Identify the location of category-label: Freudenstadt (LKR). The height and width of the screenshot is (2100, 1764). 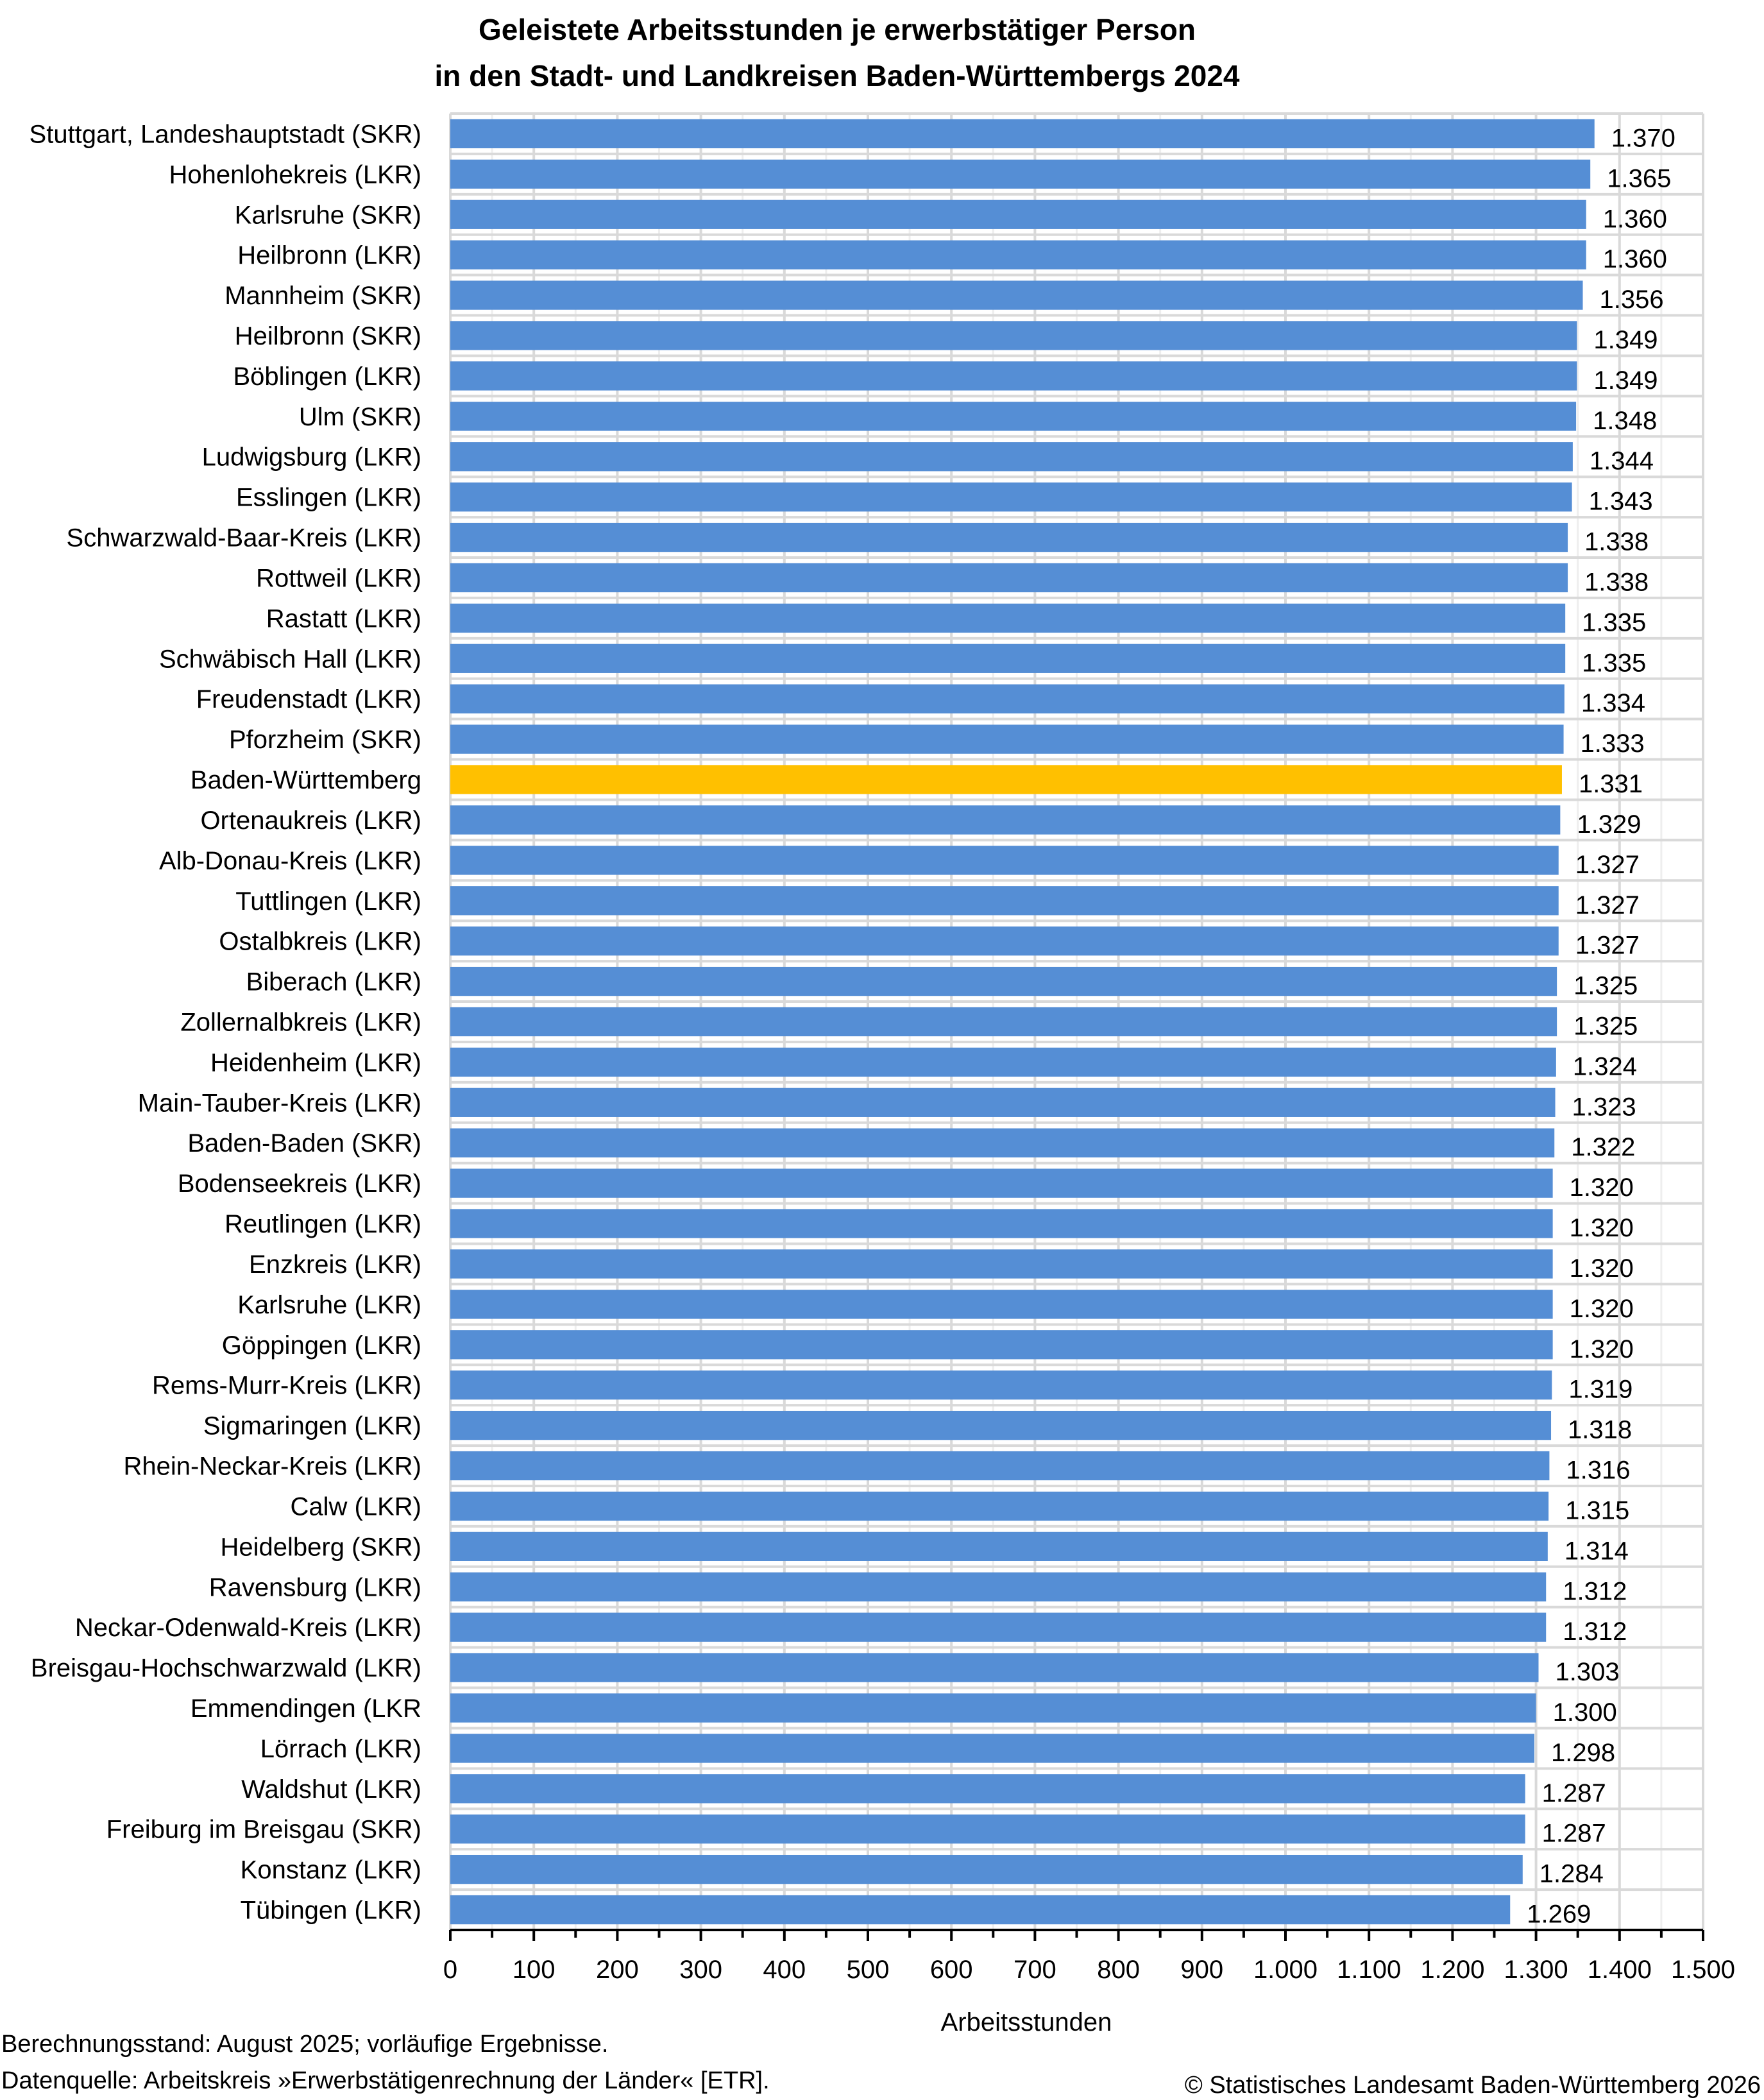
(308, 699).